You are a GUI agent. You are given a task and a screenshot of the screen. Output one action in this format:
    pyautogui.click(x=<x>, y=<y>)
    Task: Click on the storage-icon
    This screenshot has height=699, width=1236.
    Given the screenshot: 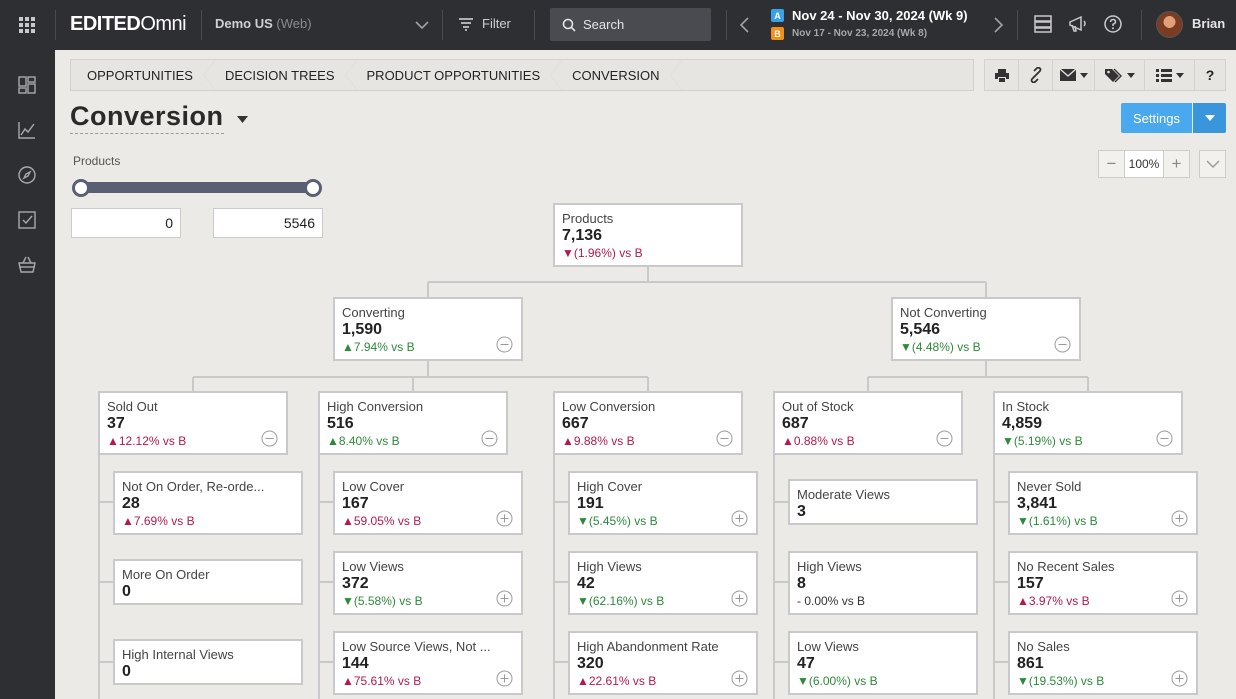 What is the action you would take?
    pyautogui.click(x=1043, y=24)
    